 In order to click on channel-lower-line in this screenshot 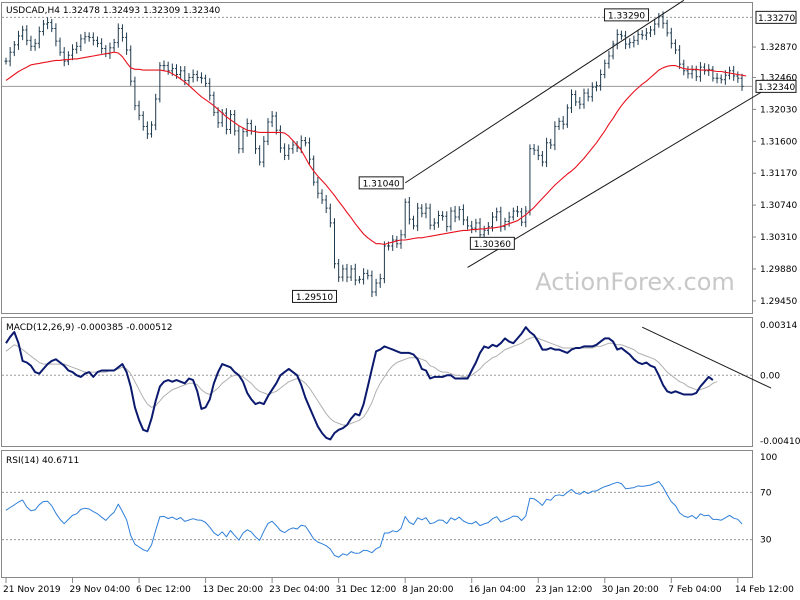, I will do `click(619, 176)`.